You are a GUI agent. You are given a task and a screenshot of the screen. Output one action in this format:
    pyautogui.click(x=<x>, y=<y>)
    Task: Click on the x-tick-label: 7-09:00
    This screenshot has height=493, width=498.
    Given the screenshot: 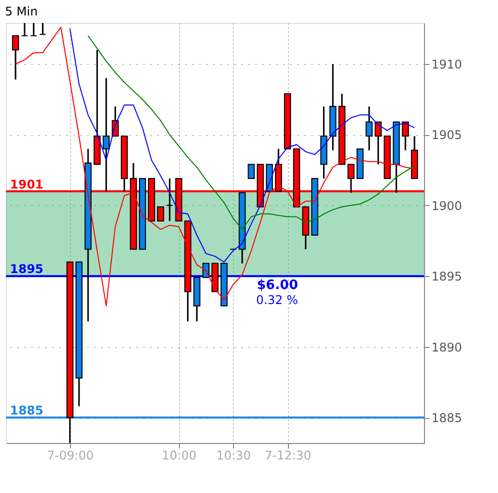 What is the action you would take?
    pyautogui.click(x=70, y=455)
    